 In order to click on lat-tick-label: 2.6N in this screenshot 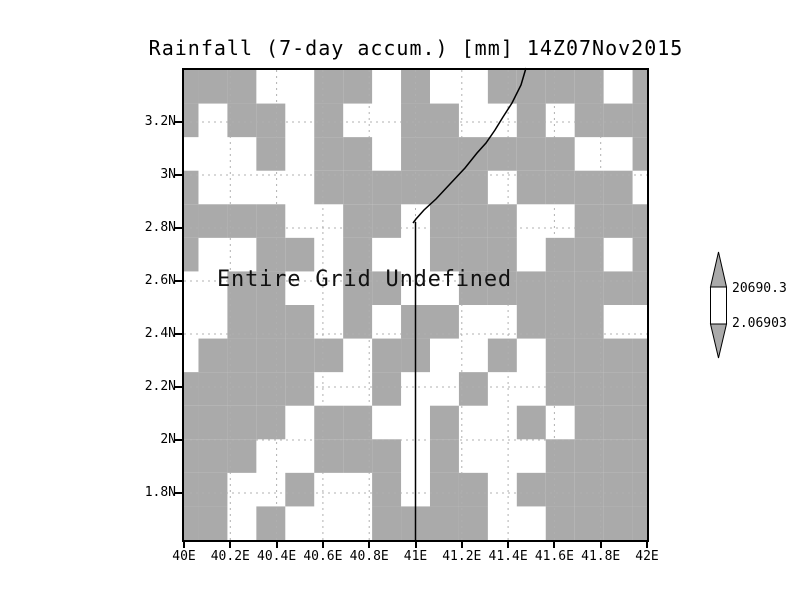, I will do `click(160, 280)`.